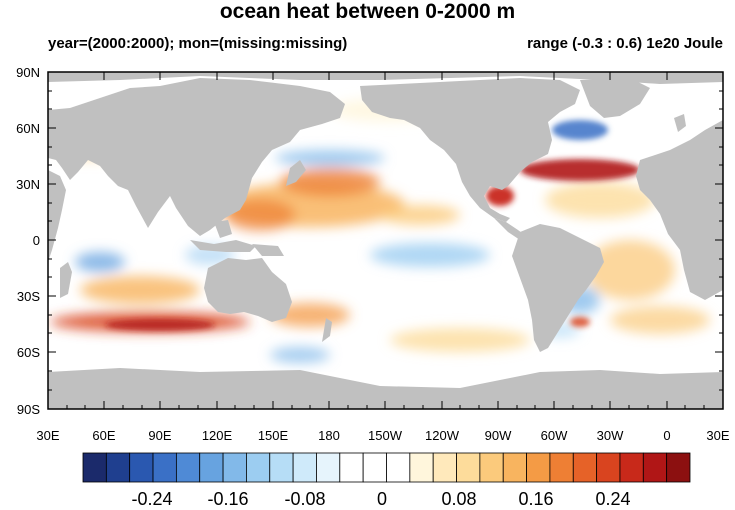 This screenshot has height=510, width=735. I want to click on lat-label-30s: 30S, so click(28, 296).